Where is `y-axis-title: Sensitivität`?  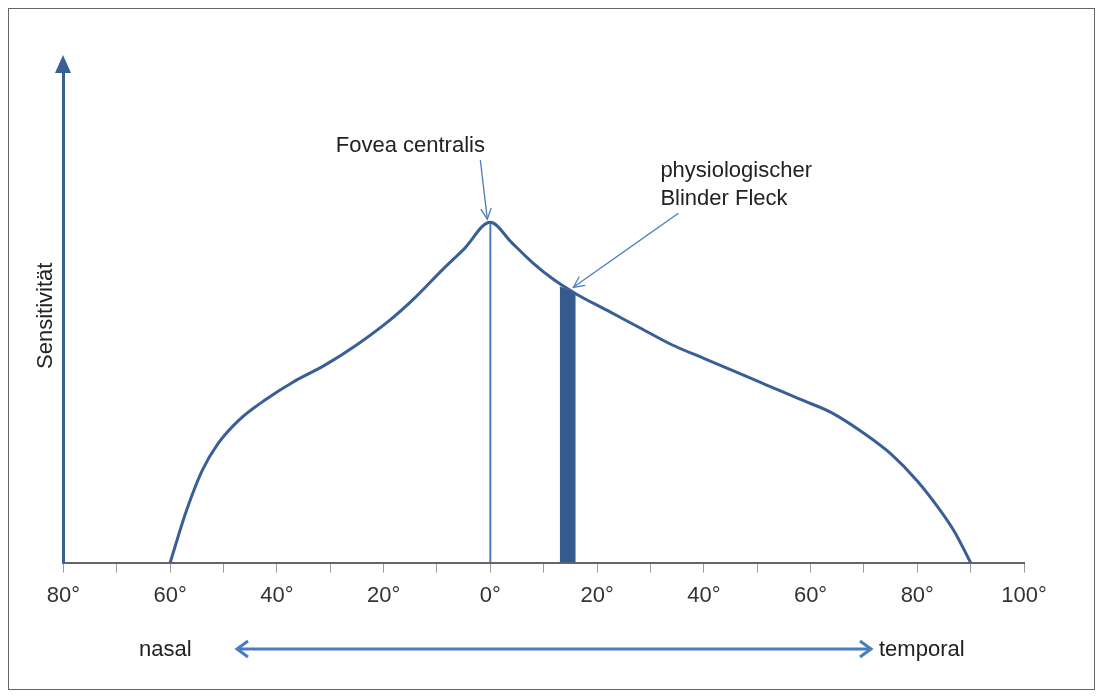 y-axis-title: Sensitivität is located at coordinates (45, 315).